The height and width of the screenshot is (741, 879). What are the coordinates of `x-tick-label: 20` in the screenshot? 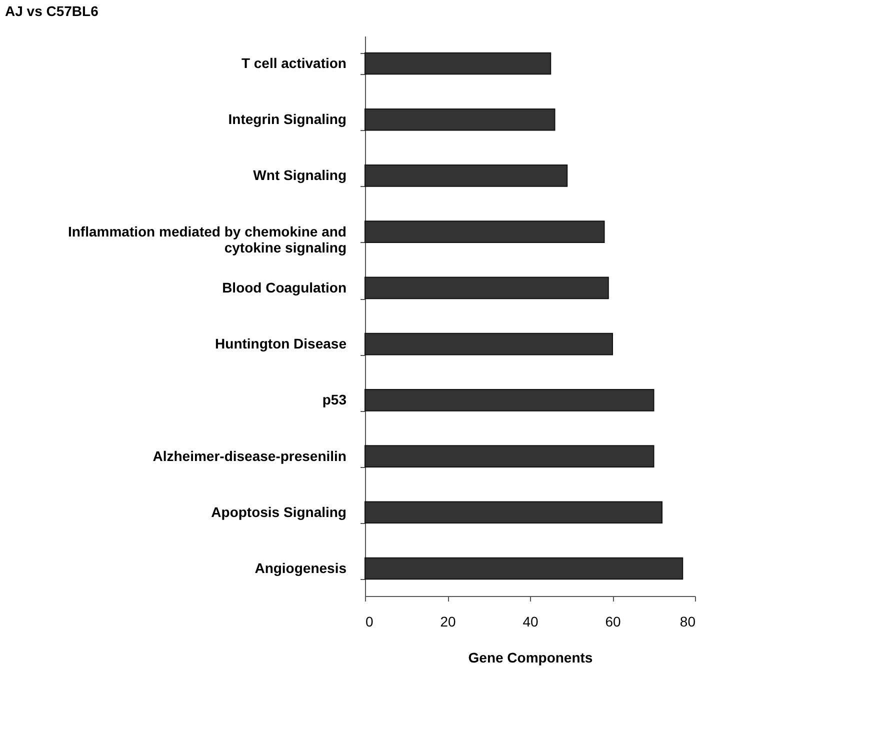 It's located at (448, 622).